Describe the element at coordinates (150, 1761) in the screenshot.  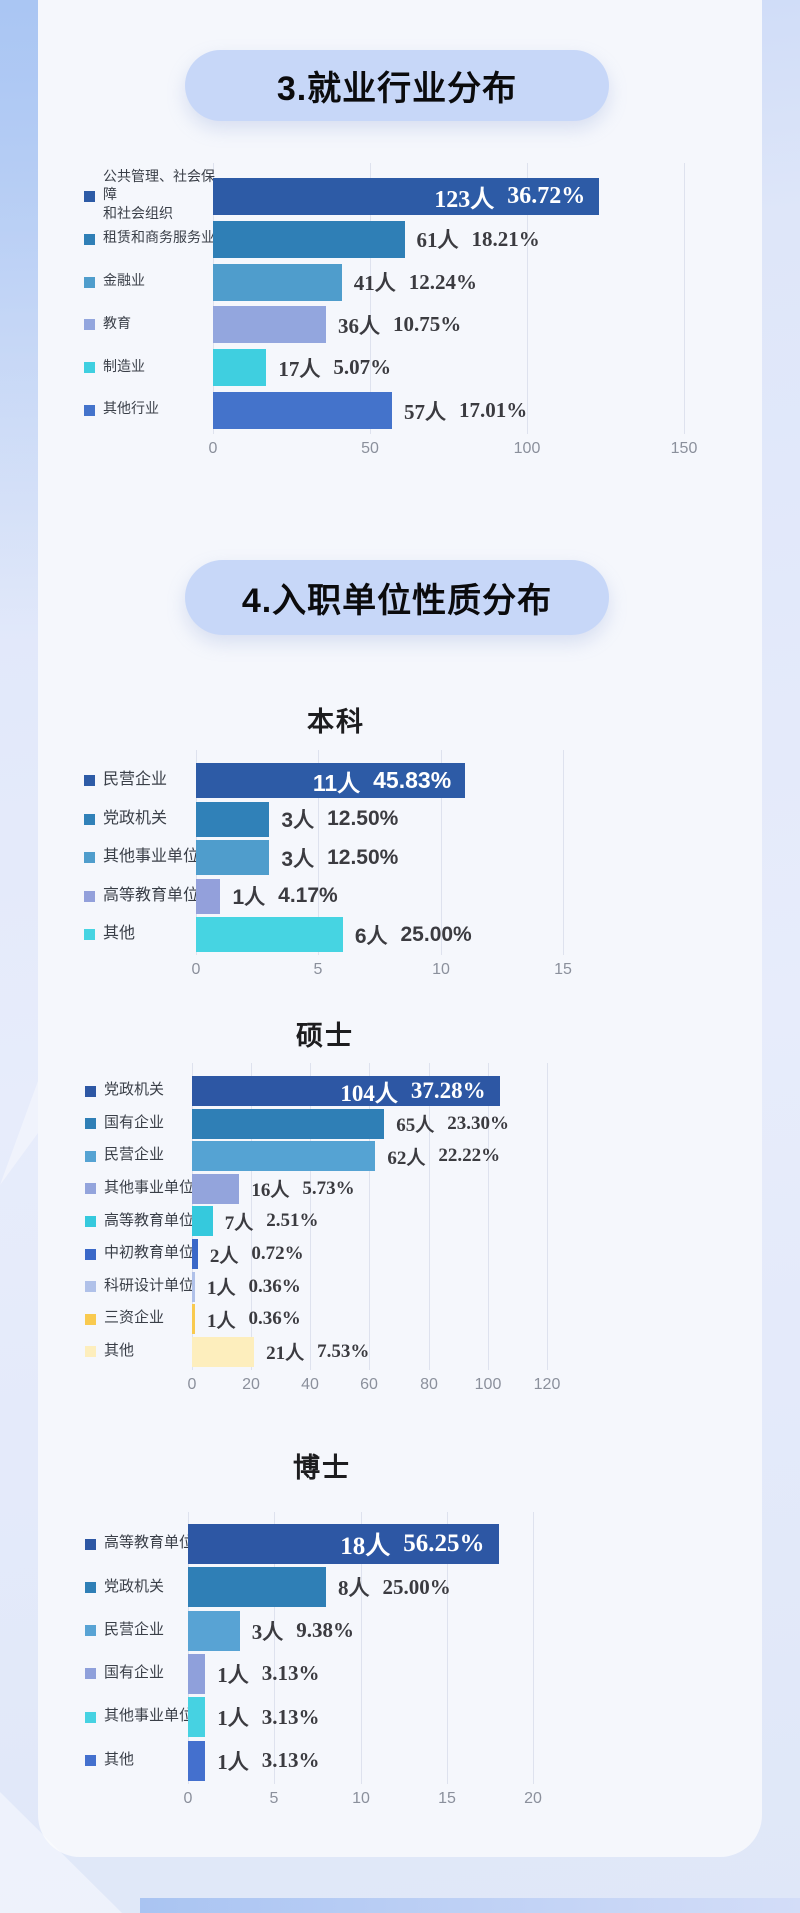
I see `doctor-legend-item: 其他` at that location.